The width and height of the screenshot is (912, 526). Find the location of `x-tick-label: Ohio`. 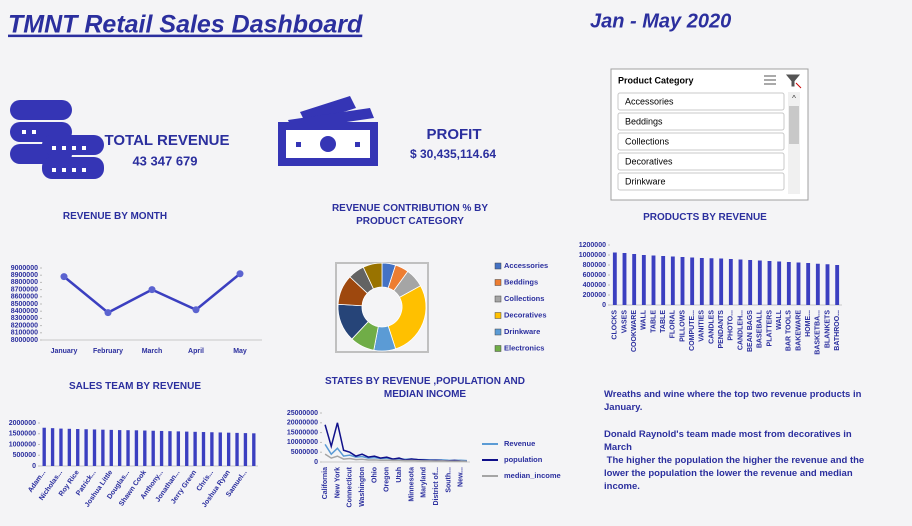

x-tick-label: Ohio is located at coordinates (374, 475).